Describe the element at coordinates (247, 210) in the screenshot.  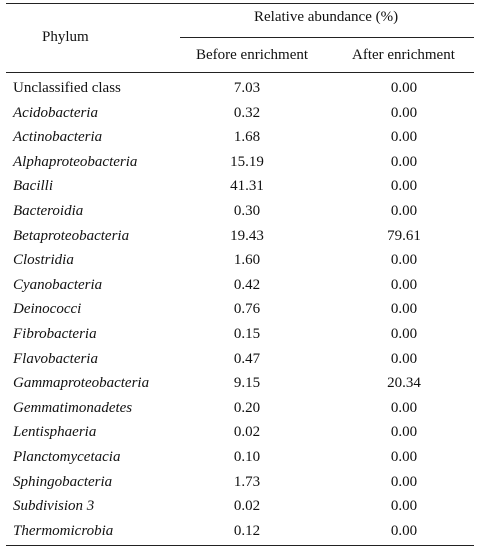
I see `before-enrichment-cell: 0.30` at that location.